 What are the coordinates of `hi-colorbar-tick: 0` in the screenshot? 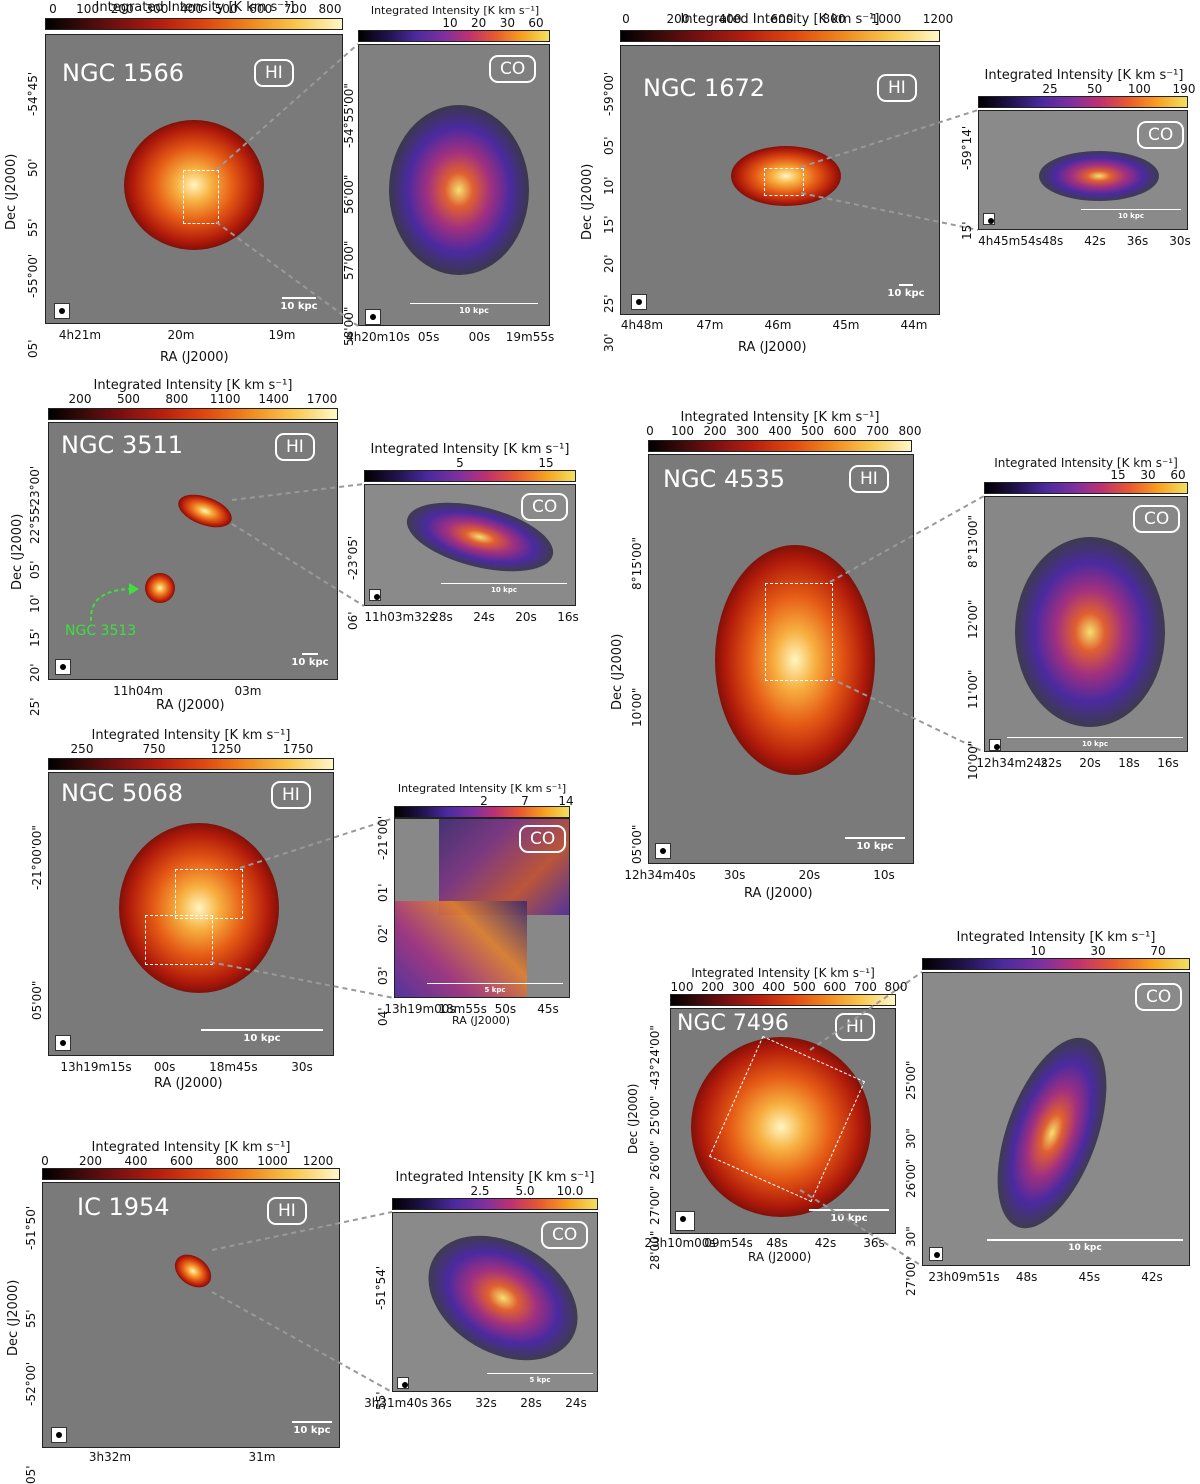 It's located at (650, 431).